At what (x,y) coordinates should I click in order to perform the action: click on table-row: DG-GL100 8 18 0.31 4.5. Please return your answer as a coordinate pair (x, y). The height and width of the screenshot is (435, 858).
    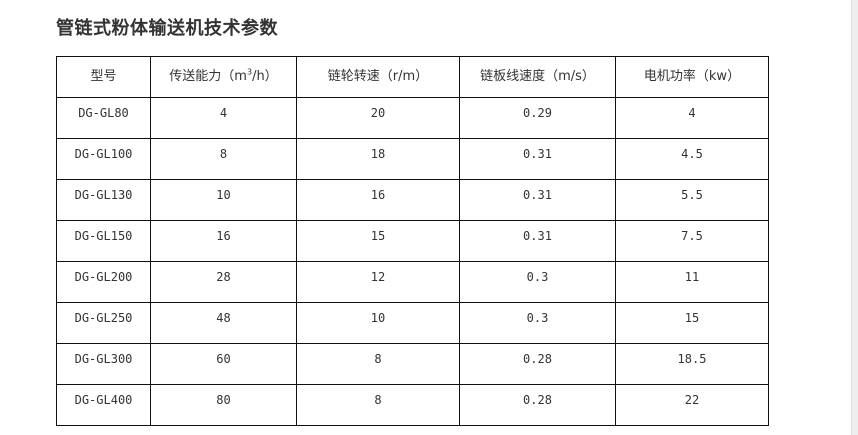
    Looking at the image, I should click on (412, 159).